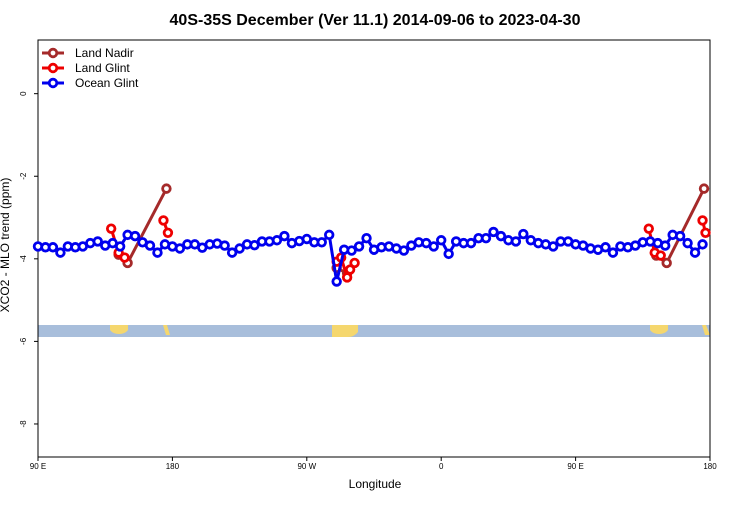 The width and height of the screenshot is (750, 505). Describe the element at coordinates (370, 256) in the screenshot. I see `series` at that location.